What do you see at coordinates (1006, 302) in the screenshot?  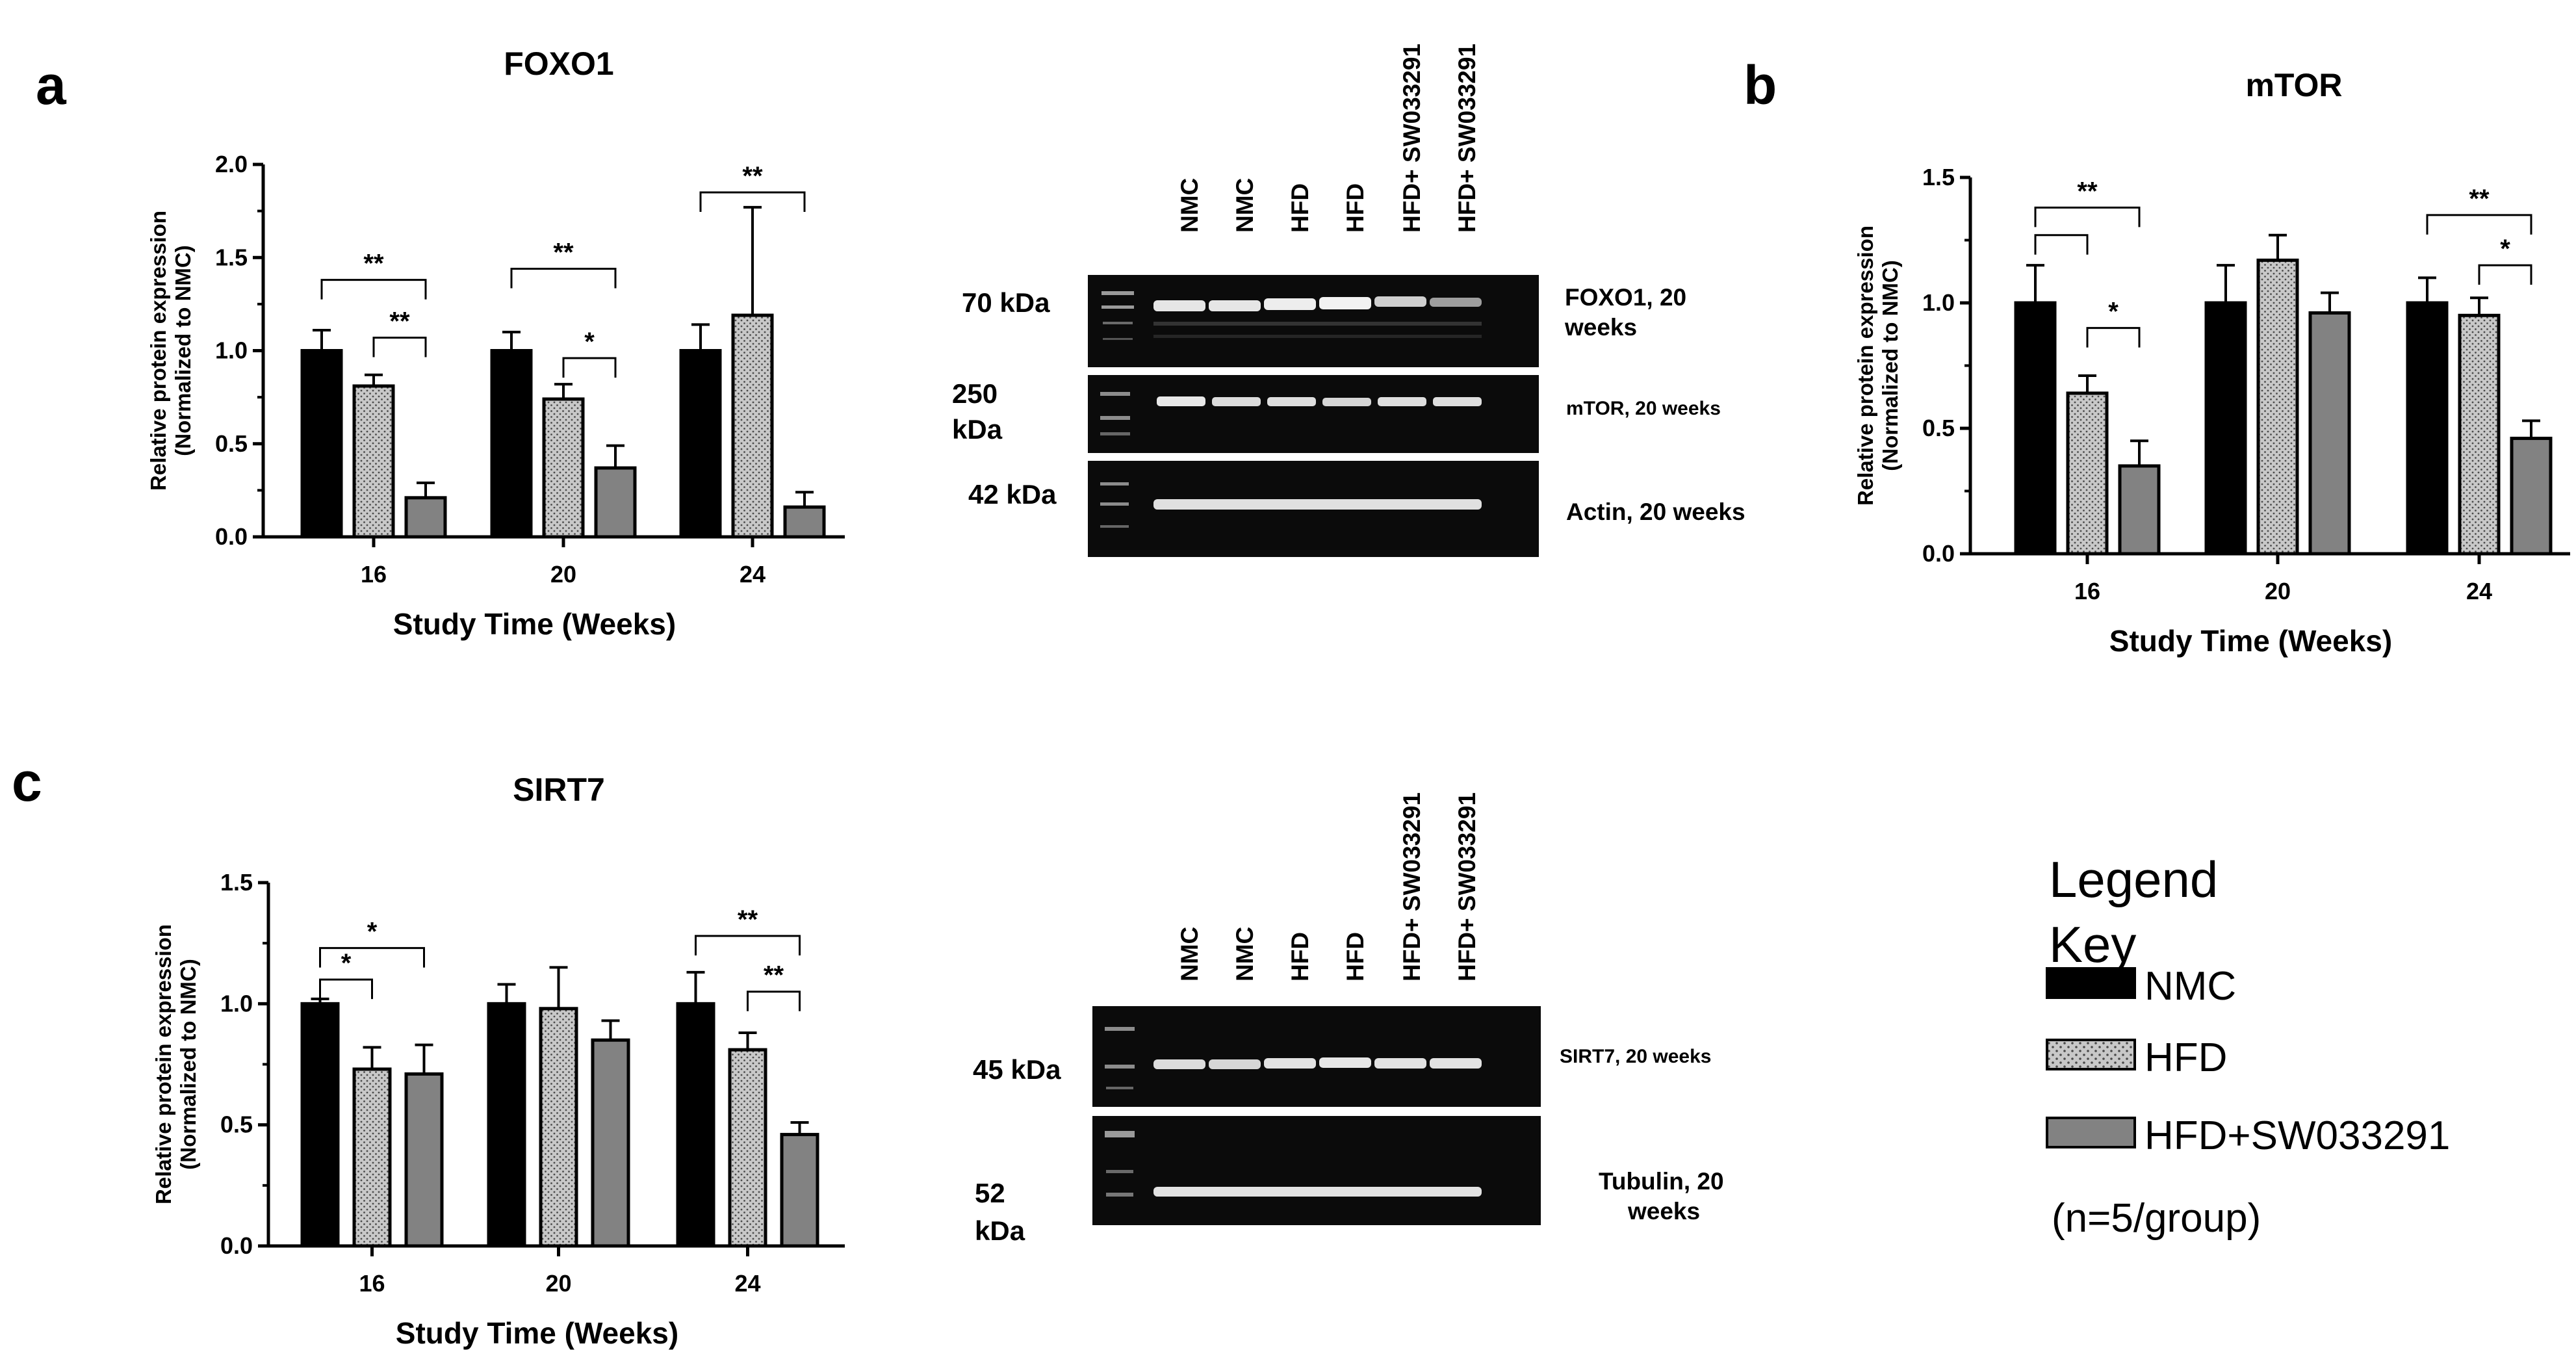 I see `kda-label: 70 kDa` at bounding box center [1006, 302].